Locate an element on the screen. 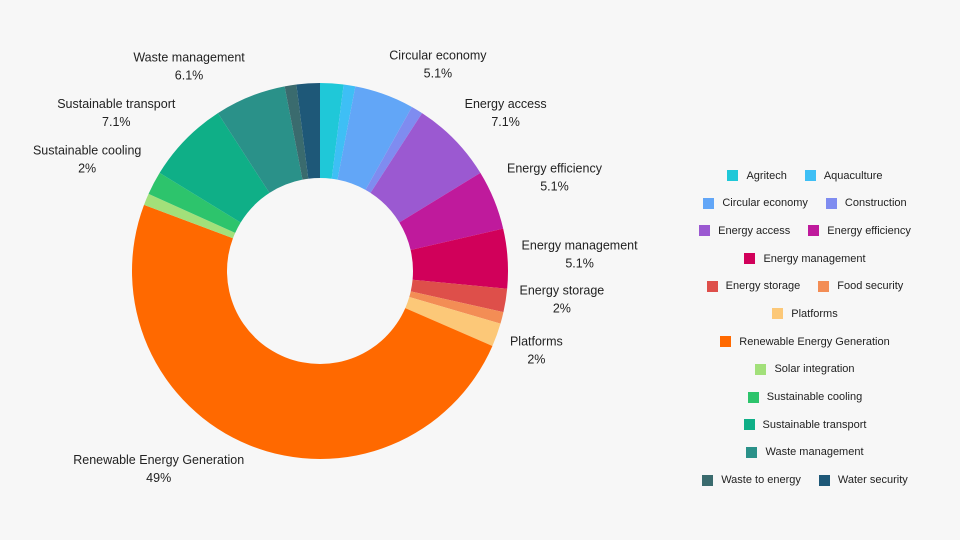 This screenshot has width=960, height=540. legend-item: Circular economy is located at coordinates (755, 203).